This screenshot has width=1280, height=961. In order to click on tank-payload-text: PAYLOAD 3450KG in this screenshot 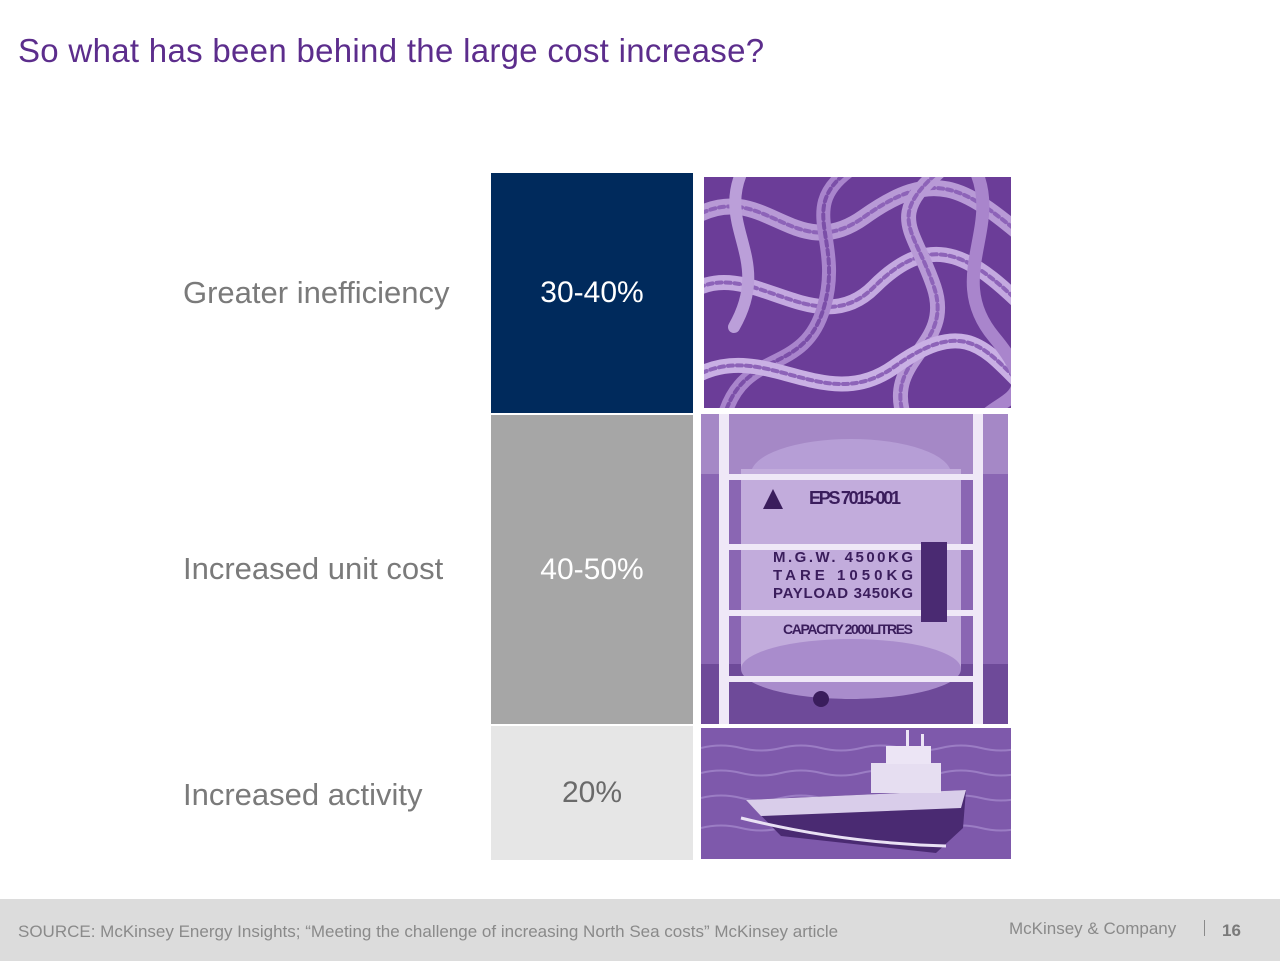, I will do `click(843, 593)`.